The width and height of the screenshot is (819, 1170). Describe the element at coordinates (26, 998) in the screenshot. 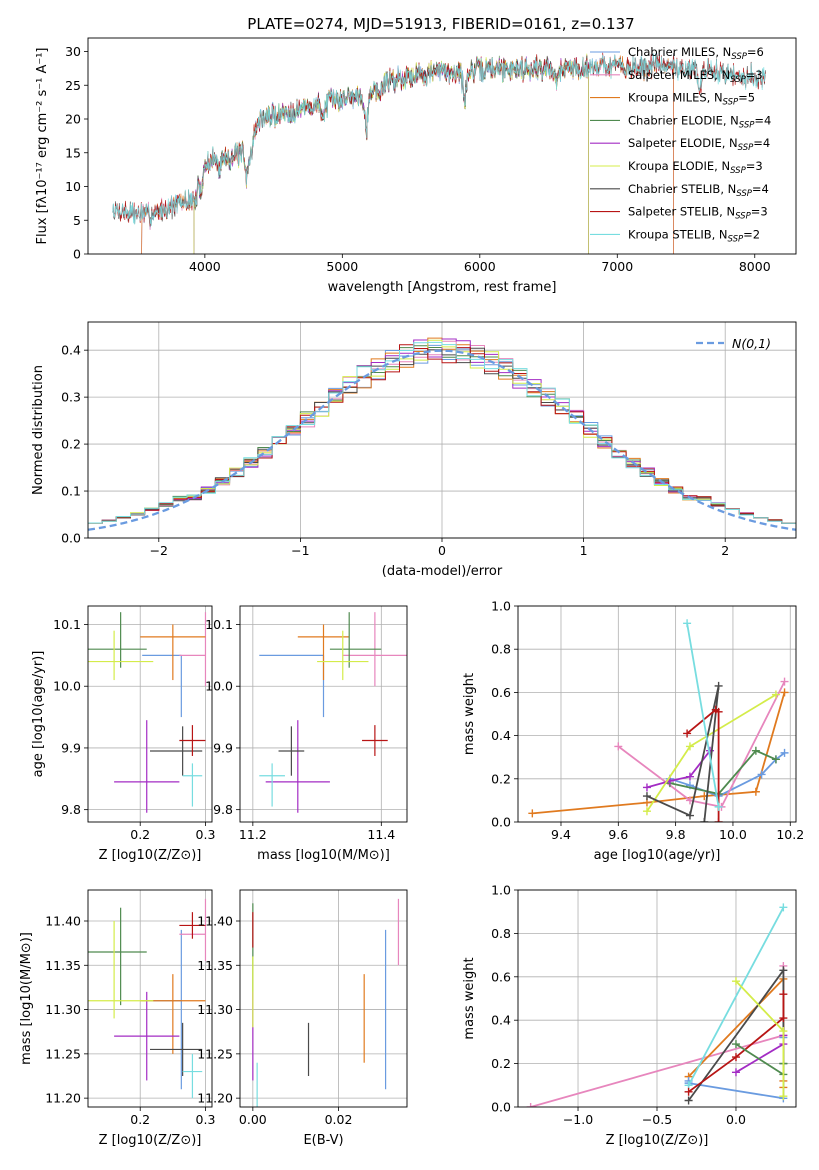

I see `y-axis-label: mass [log10(M/M⊙)]` at that location.